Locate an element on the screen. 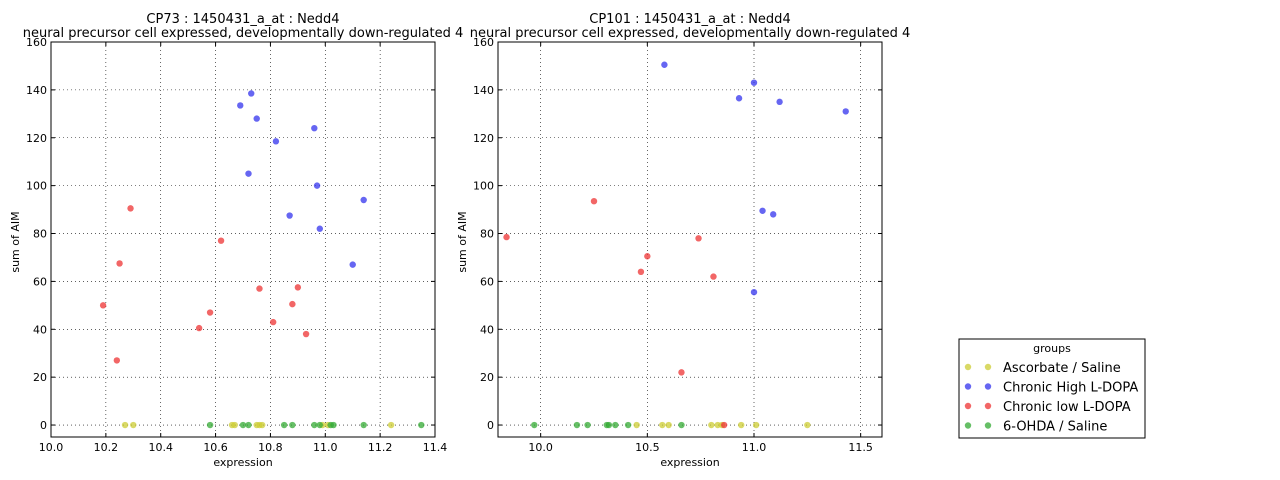 The width and height of the screenshot is (1280, 480). legend-label: Chronic low L-DOPA is located at coordinates (1067, 407).